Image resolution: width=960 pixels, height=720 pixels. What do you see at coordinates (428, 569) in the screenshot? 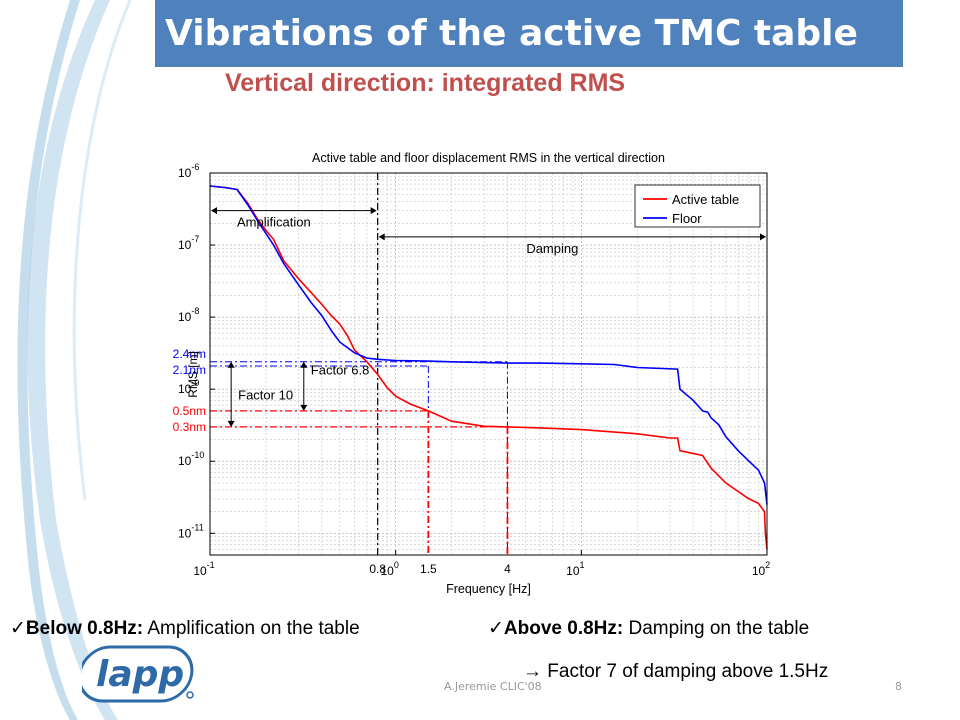
I see `x-extra-tick-label: 1.5` at bounding box center [428, 569].